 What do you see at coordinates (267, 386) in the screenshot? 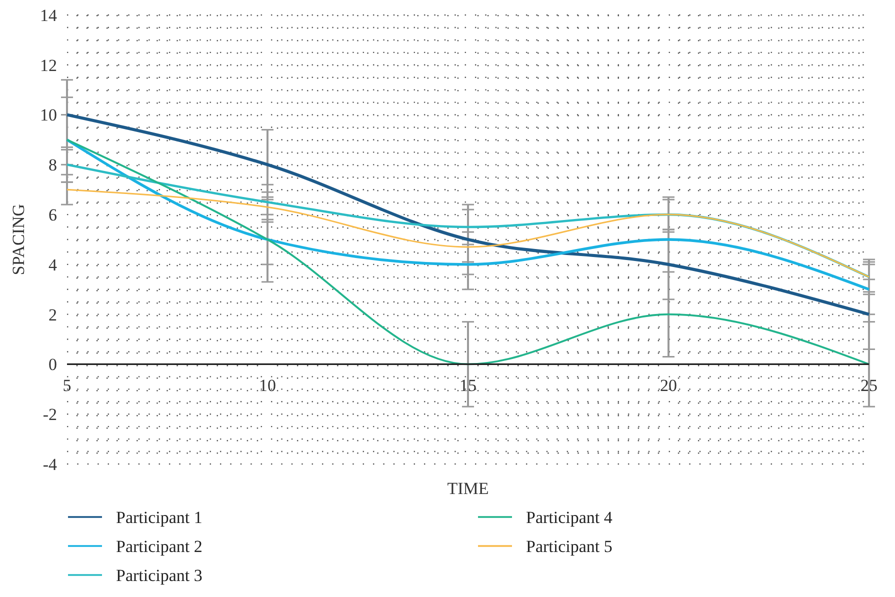
I see `x-tick-label: 10` at bounding box center [267, 386].